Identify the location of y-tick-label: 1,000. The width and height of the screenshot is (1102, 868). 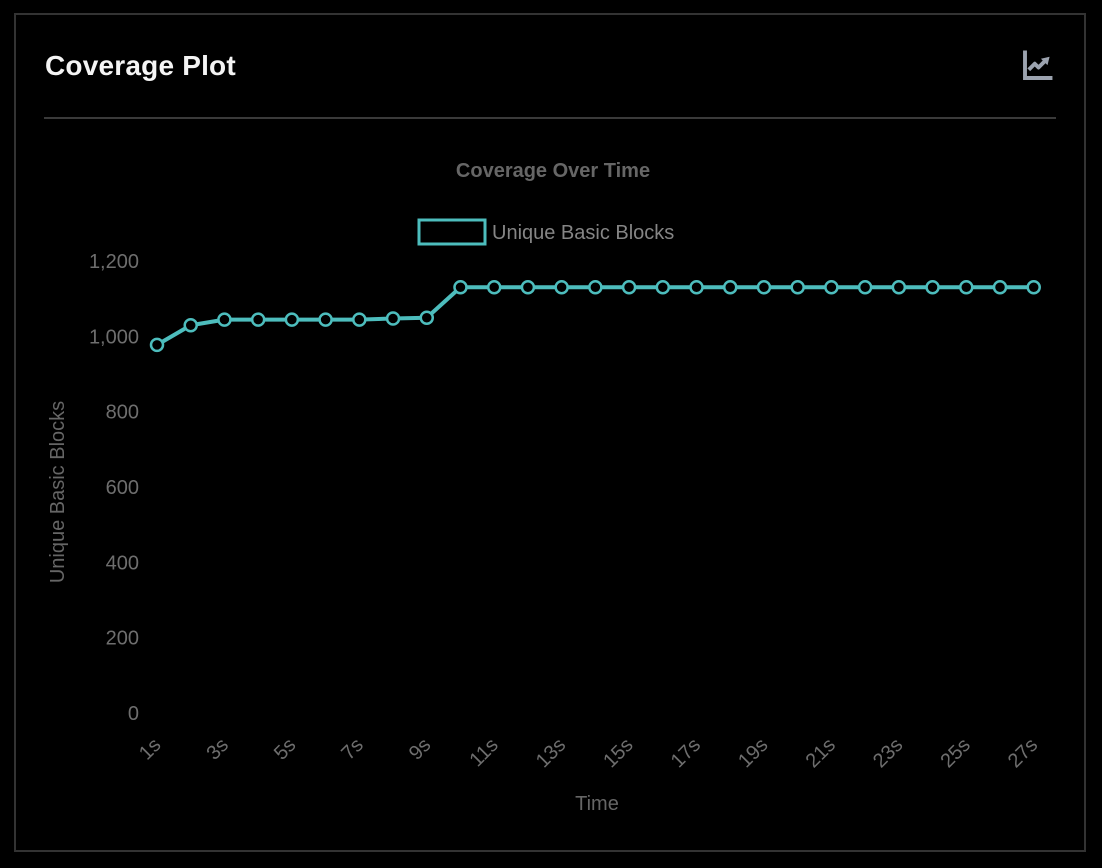
(114, 337).